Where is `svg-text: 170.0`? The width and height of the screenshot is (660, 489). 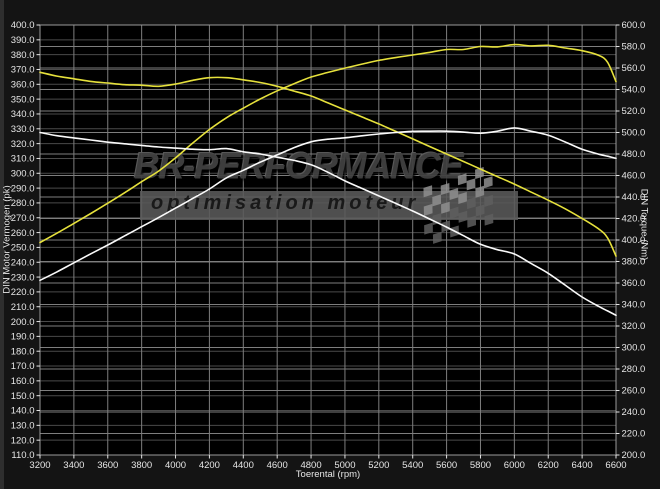 svg-text: 170.0 is located at coordinates (23, 366).